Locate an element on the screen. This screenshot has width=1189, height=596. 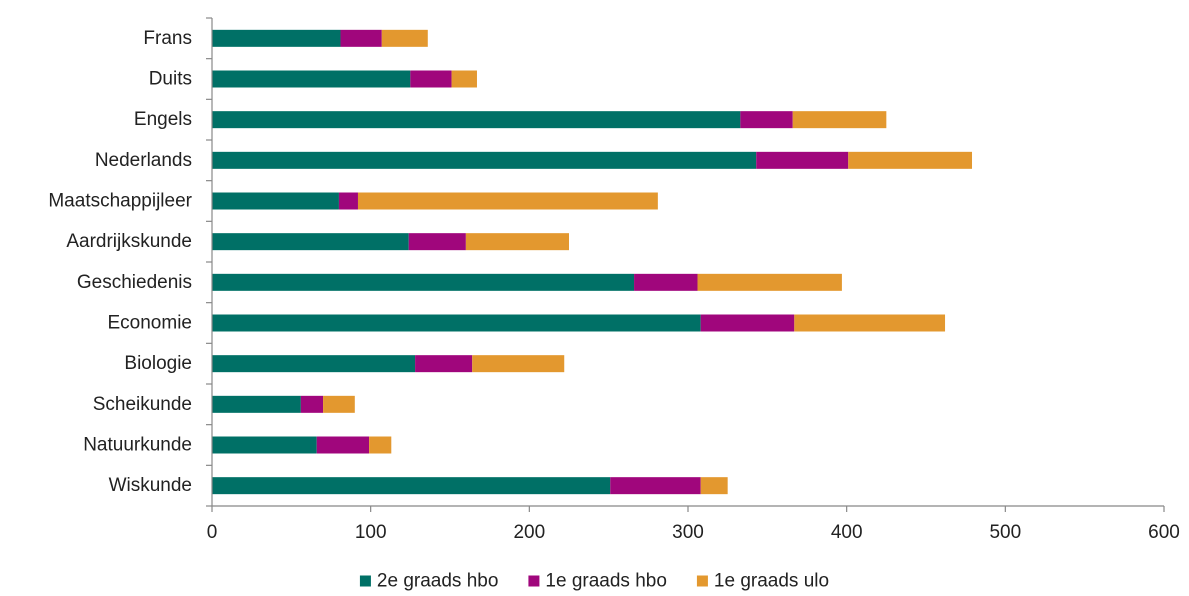
x-tick-label: 100 is located at coordinates (371, 532).